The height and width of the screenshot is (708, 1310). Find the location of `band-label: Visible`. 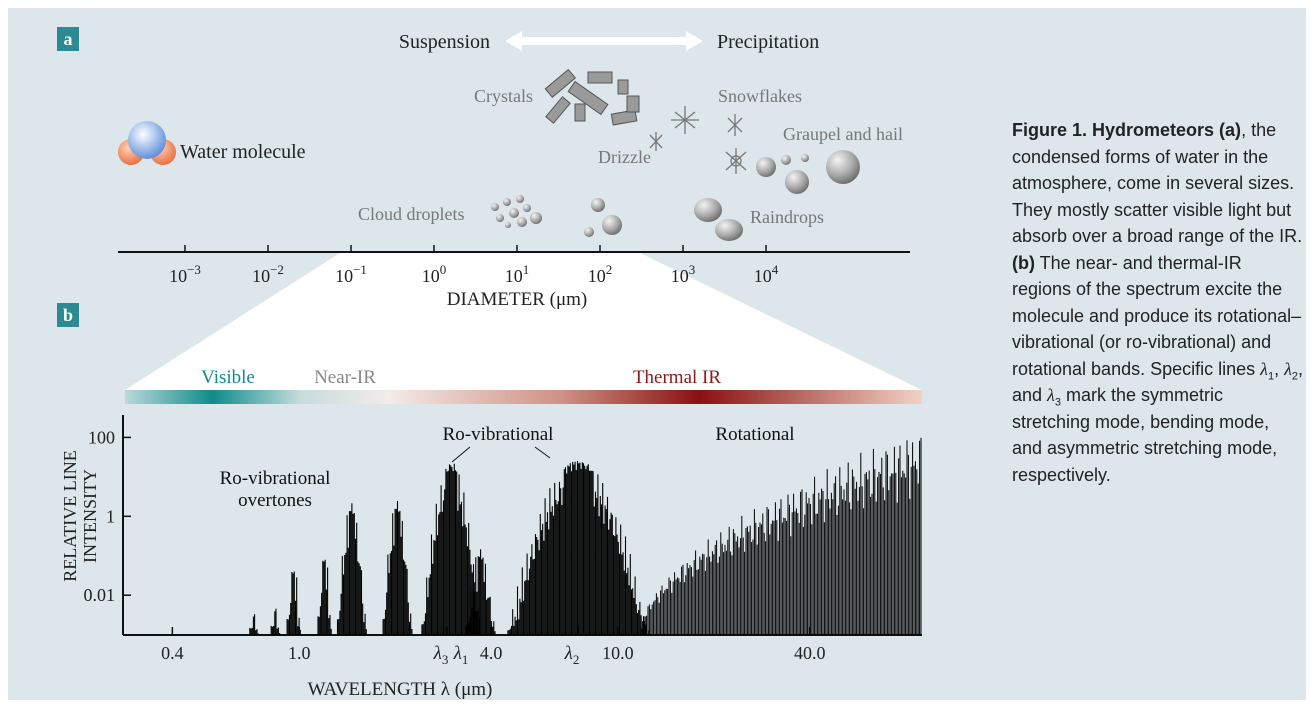

band-label: Visible is located at coordinates (228, 377).